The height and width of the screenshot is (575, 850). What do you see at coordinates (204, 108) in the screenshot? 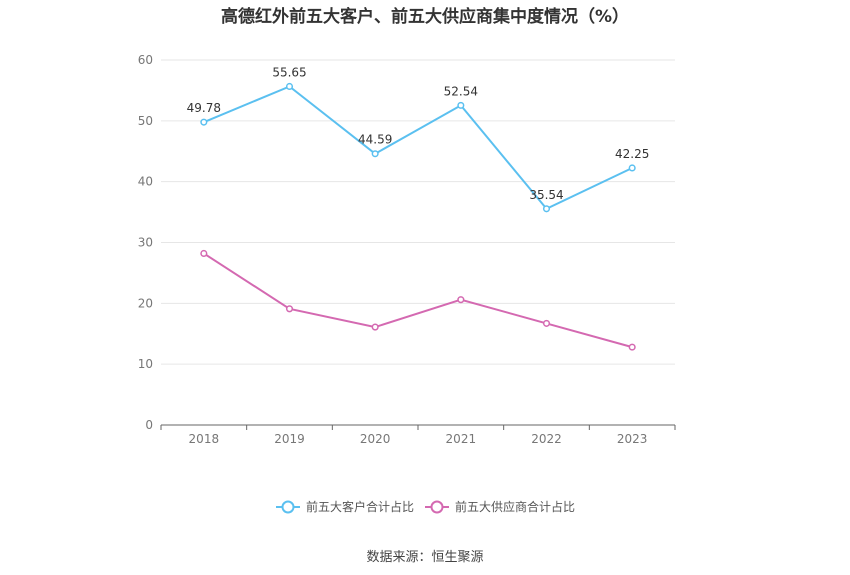
I see `data-label: 49.78` at bounding box center [204, 108].